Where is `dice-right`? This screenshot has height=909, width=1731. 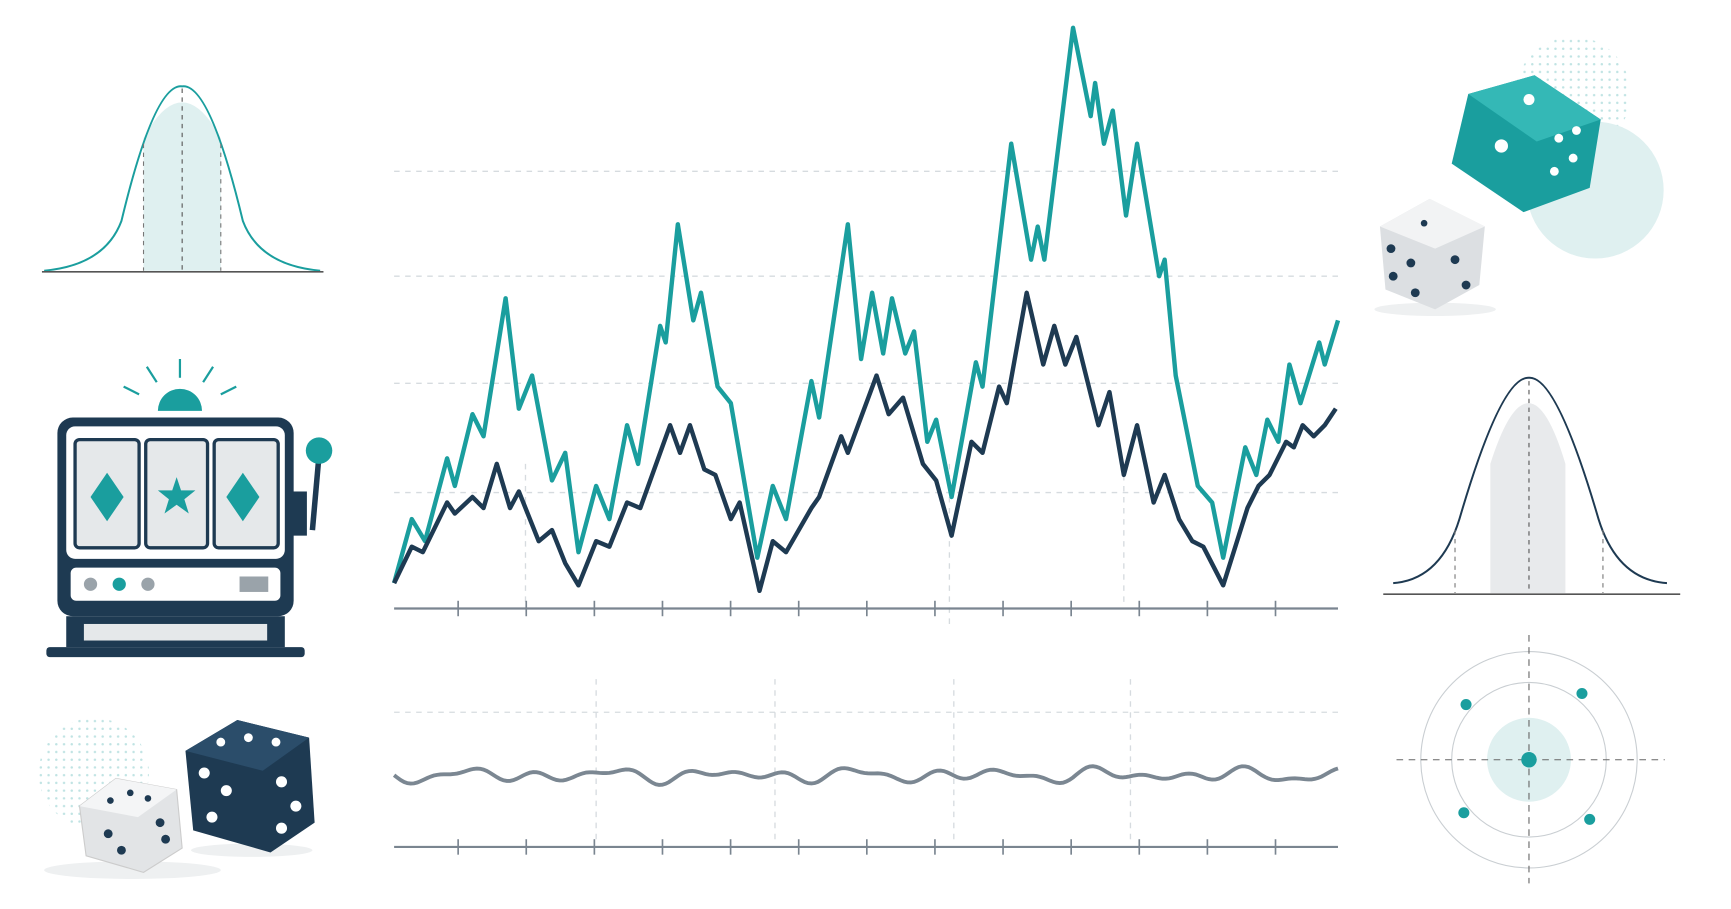 dice-right is located at coordinates (1519, 176).